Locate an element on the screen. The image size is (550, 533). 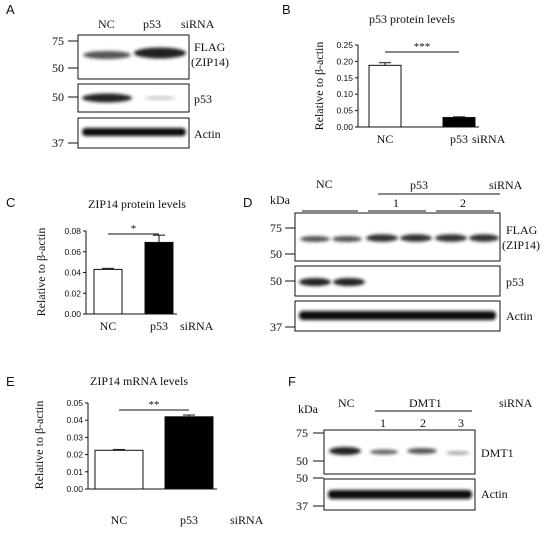
panel-a-flag-band-p53 is located at coordinates (160, 53).